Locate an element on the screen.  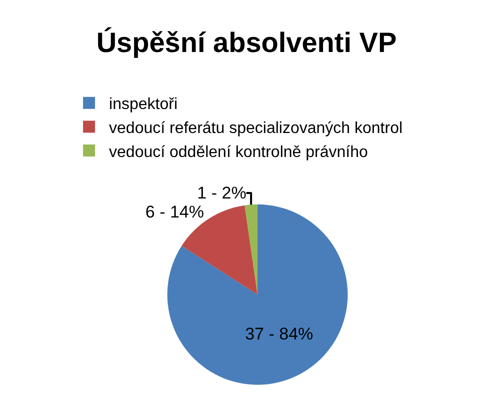
legend-label: vedoucí oddělení kontrolně právního is located at coordinates (238, 152).